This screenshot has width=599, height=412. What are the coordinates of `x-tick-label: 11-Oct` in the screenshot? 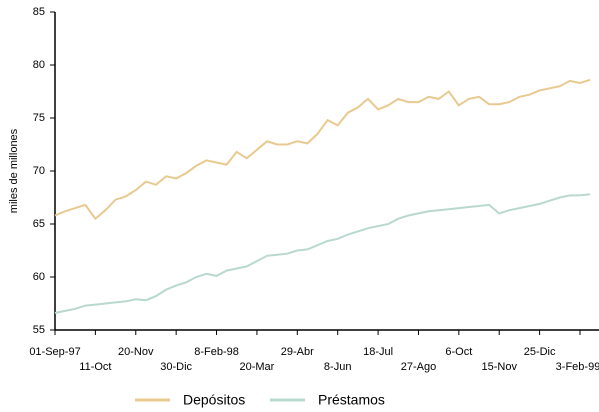 It's located at (95, 367).